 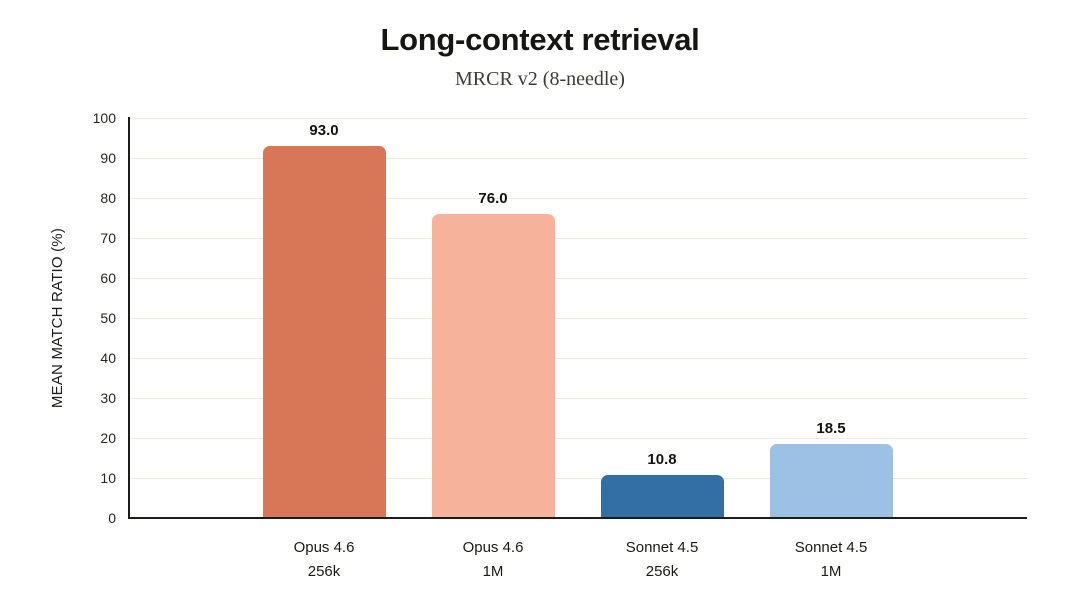 I want to click on y-tick-label: 60, so click(x=108, y=278).